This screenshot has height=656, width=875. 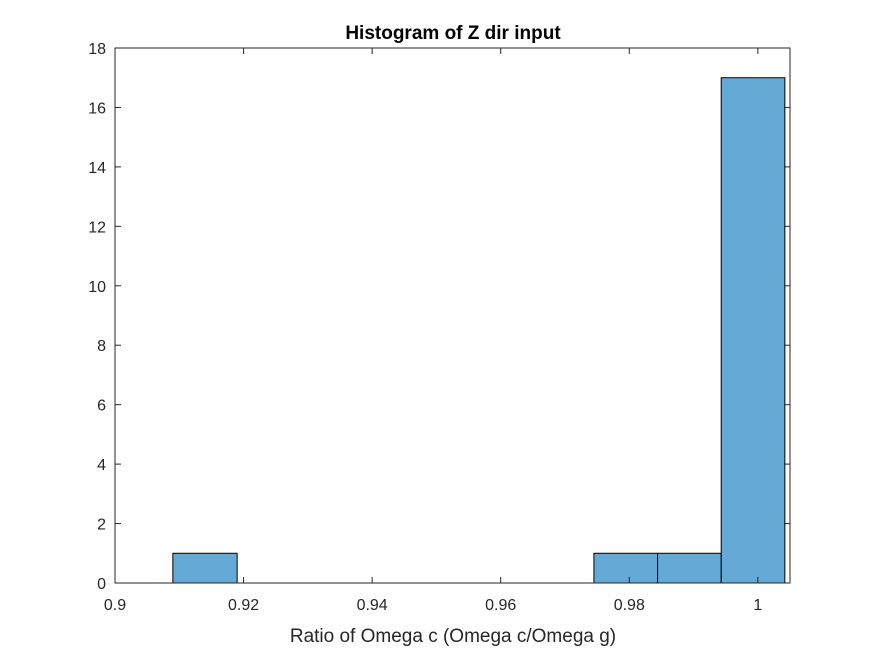 I want to click on y-tick-label: 6, so click(x=101, y=406).